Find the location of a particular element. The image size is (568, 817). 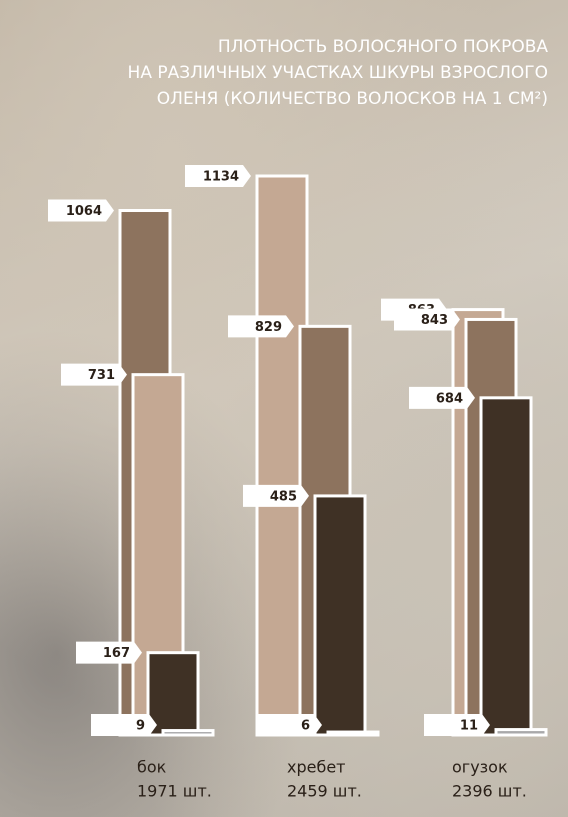

value-label: 684 is located at coordinates (449, 398).